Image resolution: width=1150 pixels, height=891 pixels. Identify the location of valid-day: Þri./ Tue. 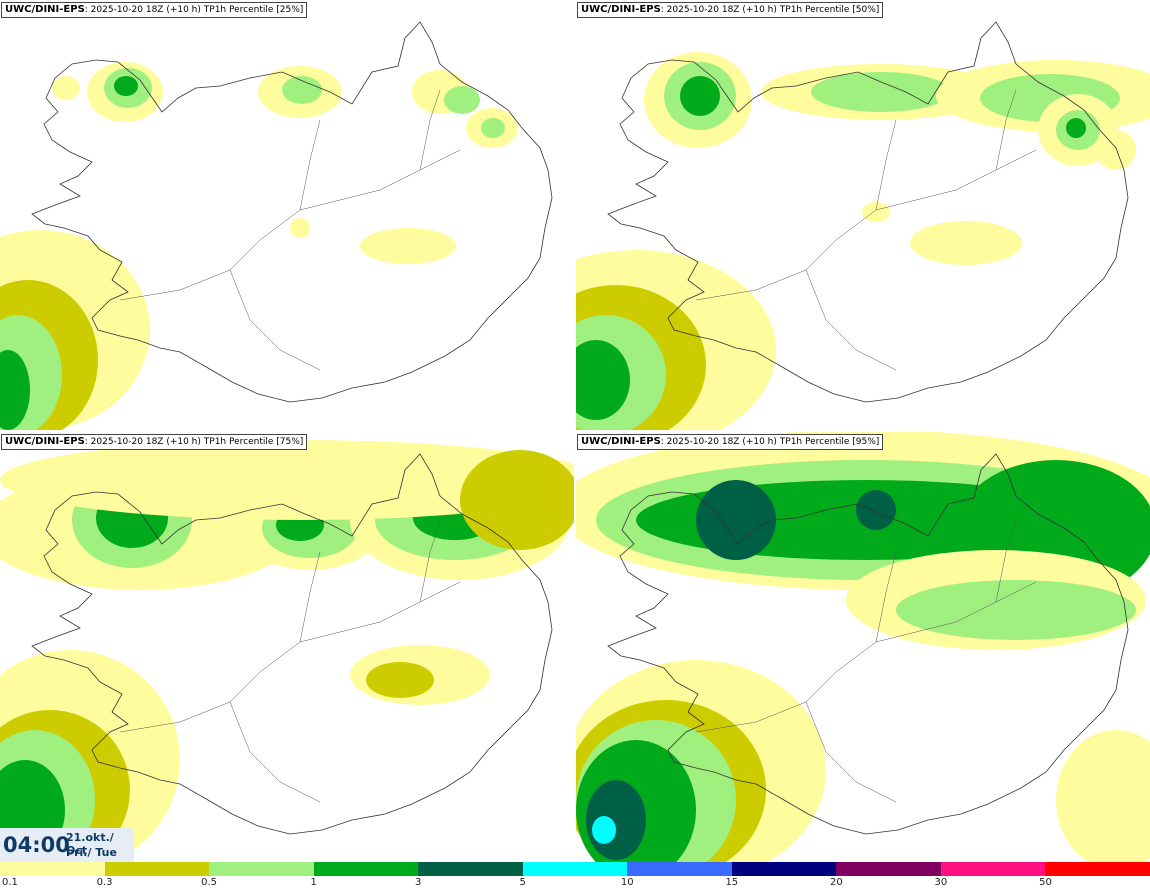
(91, 852).